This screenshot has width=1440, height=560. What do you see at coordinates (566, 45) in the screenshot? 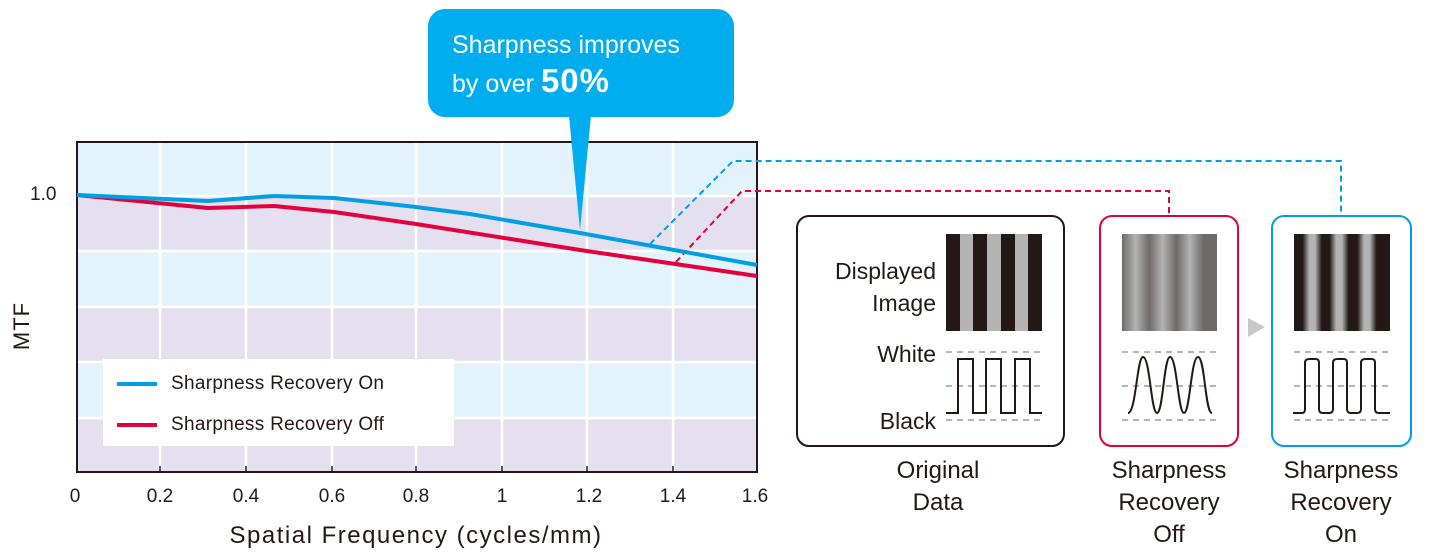
I see `callout-line1: Sharpness improves` at bounding box center [566, 45].